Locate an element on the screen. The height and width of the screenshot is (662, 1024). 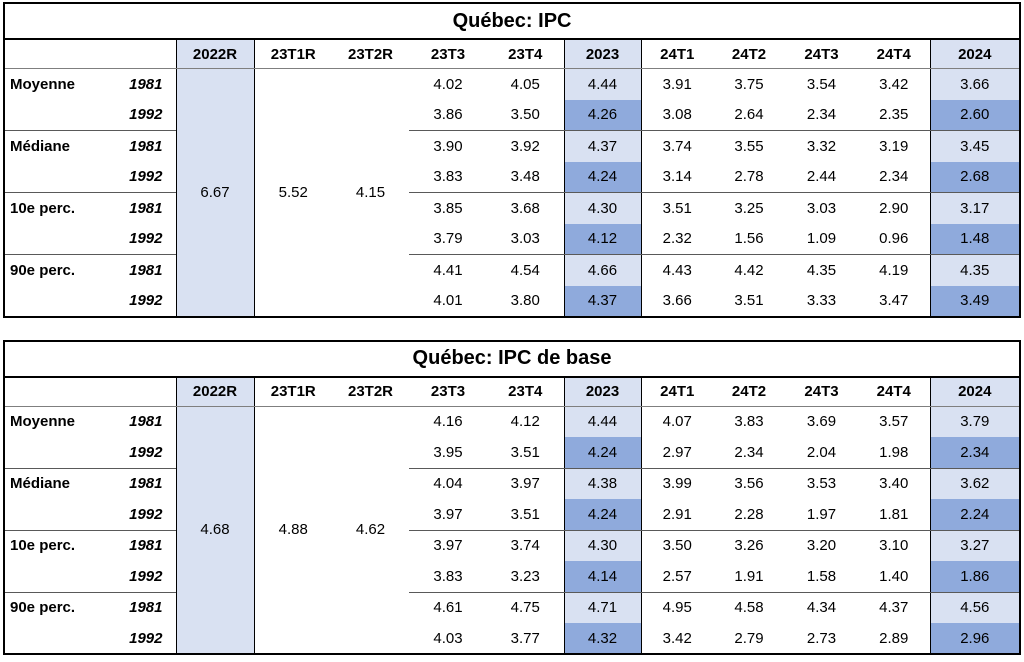
value-cell: 2.78 is located at coordinates (749, 177).